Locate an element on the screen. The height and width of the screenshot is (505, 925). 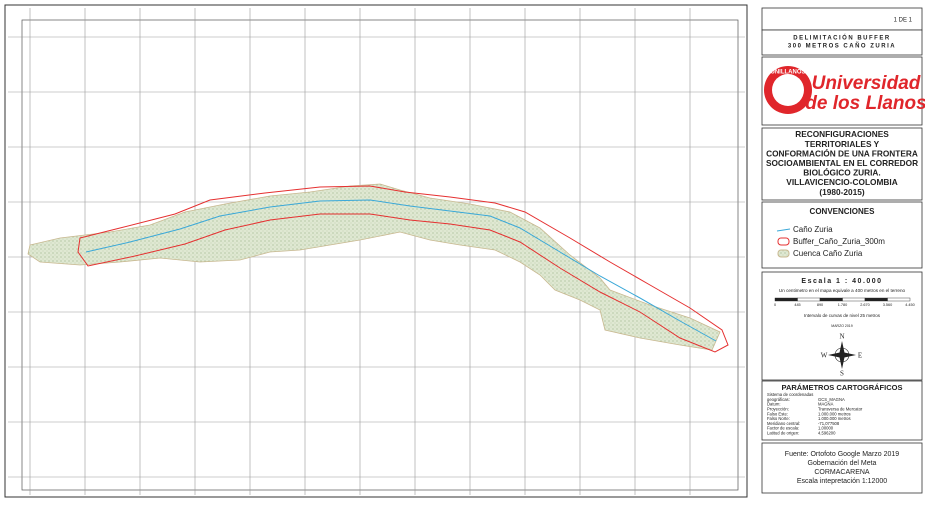
map-title: DELIMITACIÓN BUFFER is located at coordinates (841, 38).